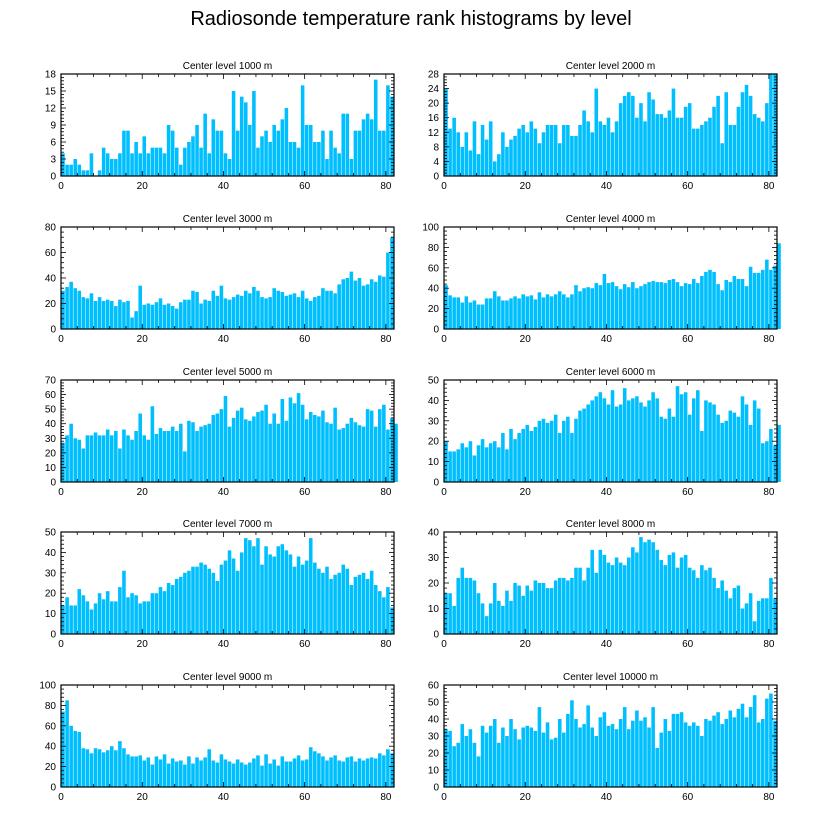  What do you see at coordinates (53, 177) in the screenshot?
I see `y-tick-label: 0` at bounding box center [53, 177].